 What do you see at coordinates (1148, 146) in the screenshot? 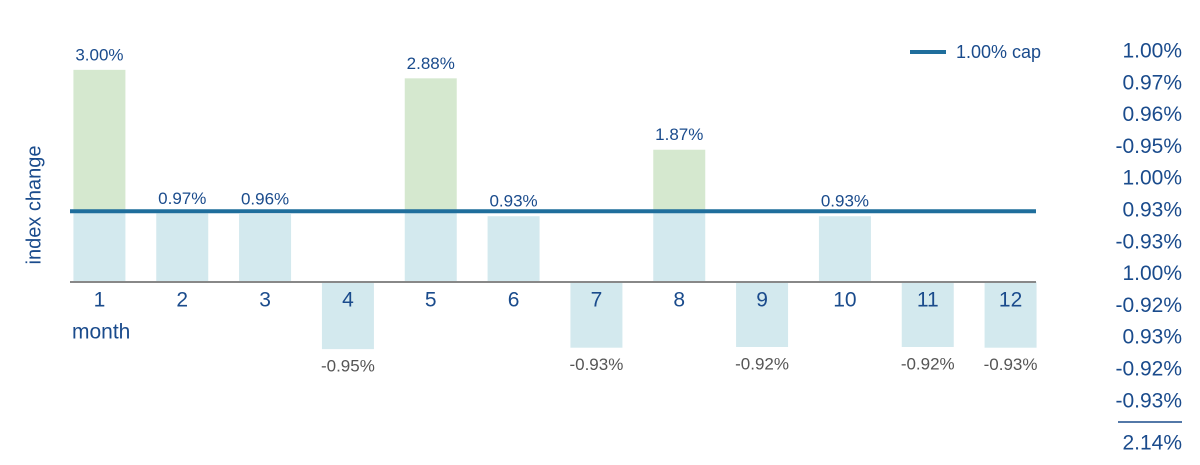
I see `capped-value: -0.95%` at bounding box center [1148, 146].